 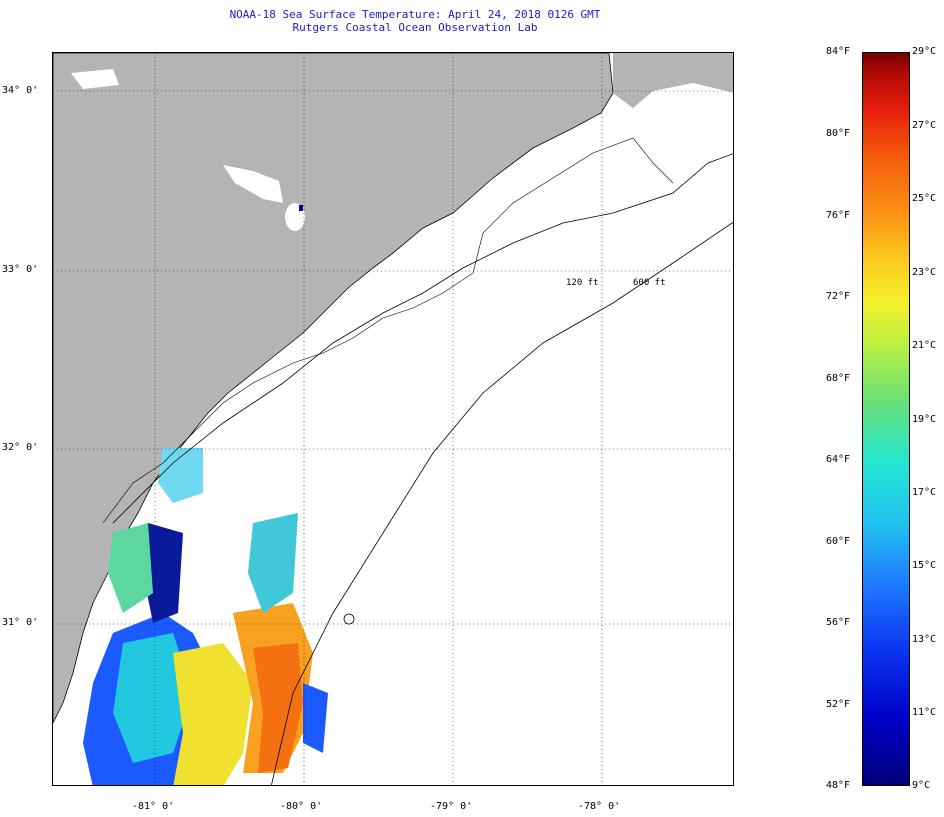 I want to click on sst-patch-darkblue, so click(x=163, y=573).